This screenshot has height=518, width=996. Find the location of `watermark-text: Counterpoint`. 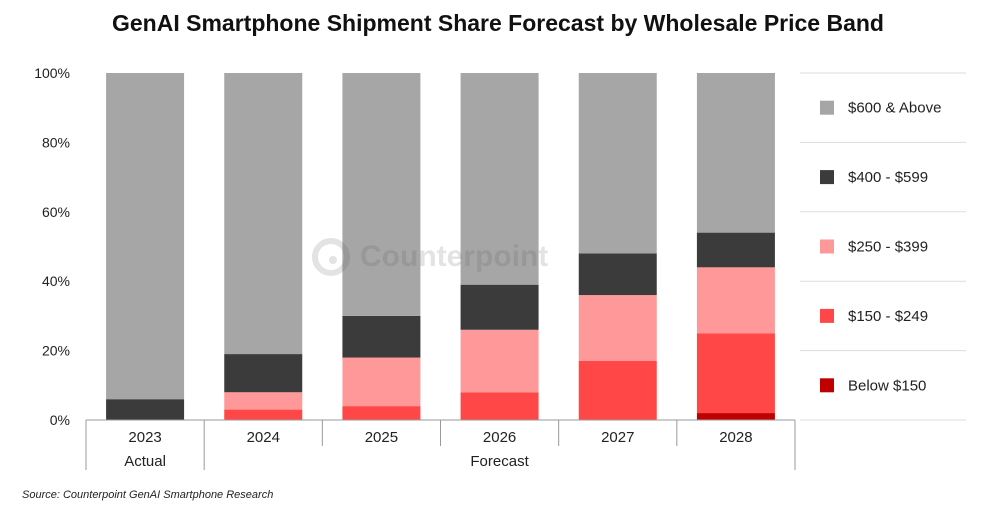

watermark-text: Counterpoint is located at coordinates (454, 256).